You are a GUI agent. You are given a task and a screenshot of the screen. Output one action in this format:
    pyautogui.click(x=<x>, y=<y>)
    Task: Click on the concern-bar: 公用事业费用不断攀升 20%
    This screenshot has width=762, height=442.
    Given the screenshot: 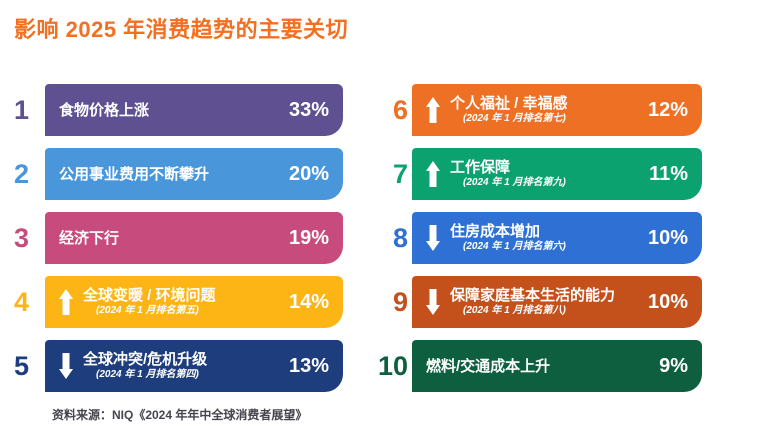 What is the action you would take?
    pyautogui.click(x=194, y=174)
    